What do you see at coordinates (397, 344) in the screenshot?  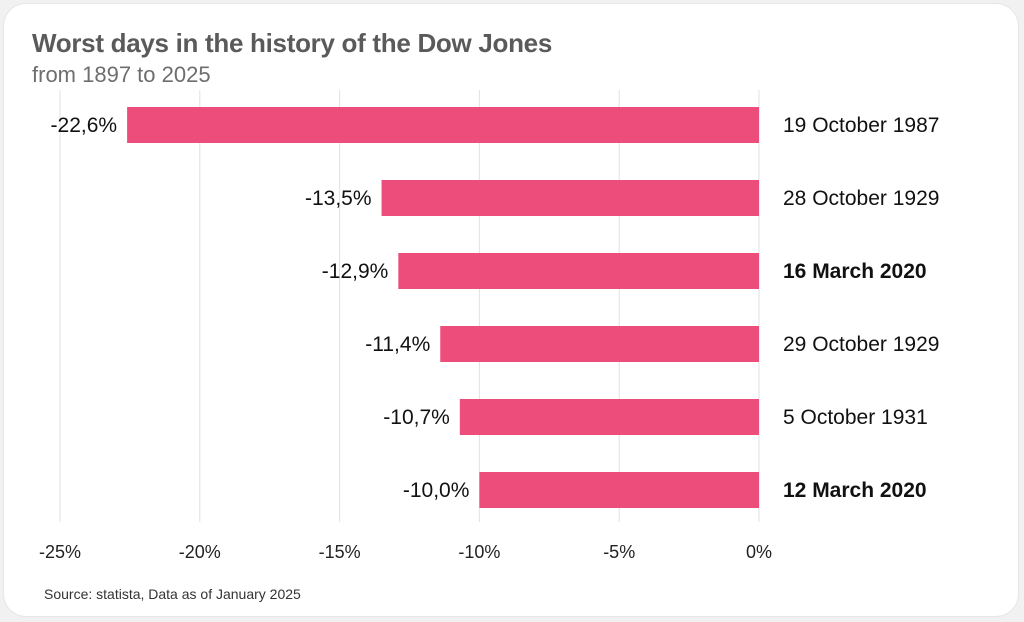 I see `value-label: -11,4%` at bounding box center [397, 344].